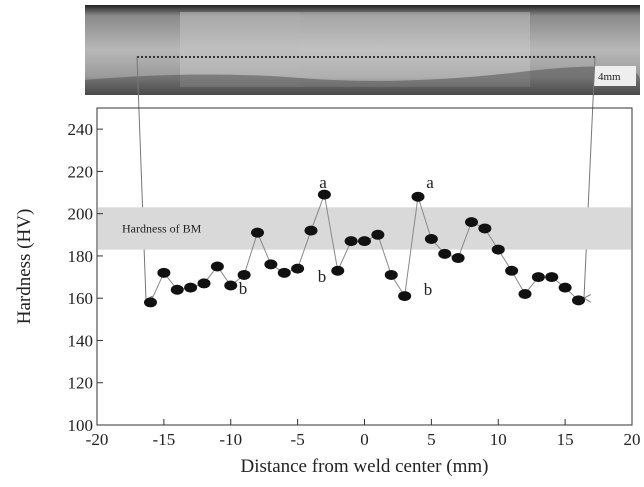 The width and height of the screenshot is (644, 487). Describe the element at coordinates (609, 77) in the screenshot. I see `scale-label: 4mm` at that location.